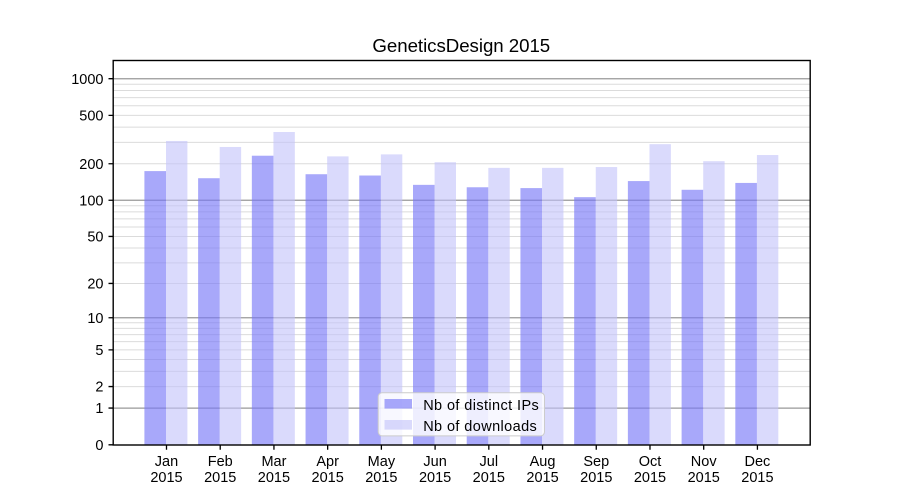 The height and width of the screenshot is (500, 900). Describe the element at coordinates (382, 462) in the screenshot. I see `svg-text: May` at that location.